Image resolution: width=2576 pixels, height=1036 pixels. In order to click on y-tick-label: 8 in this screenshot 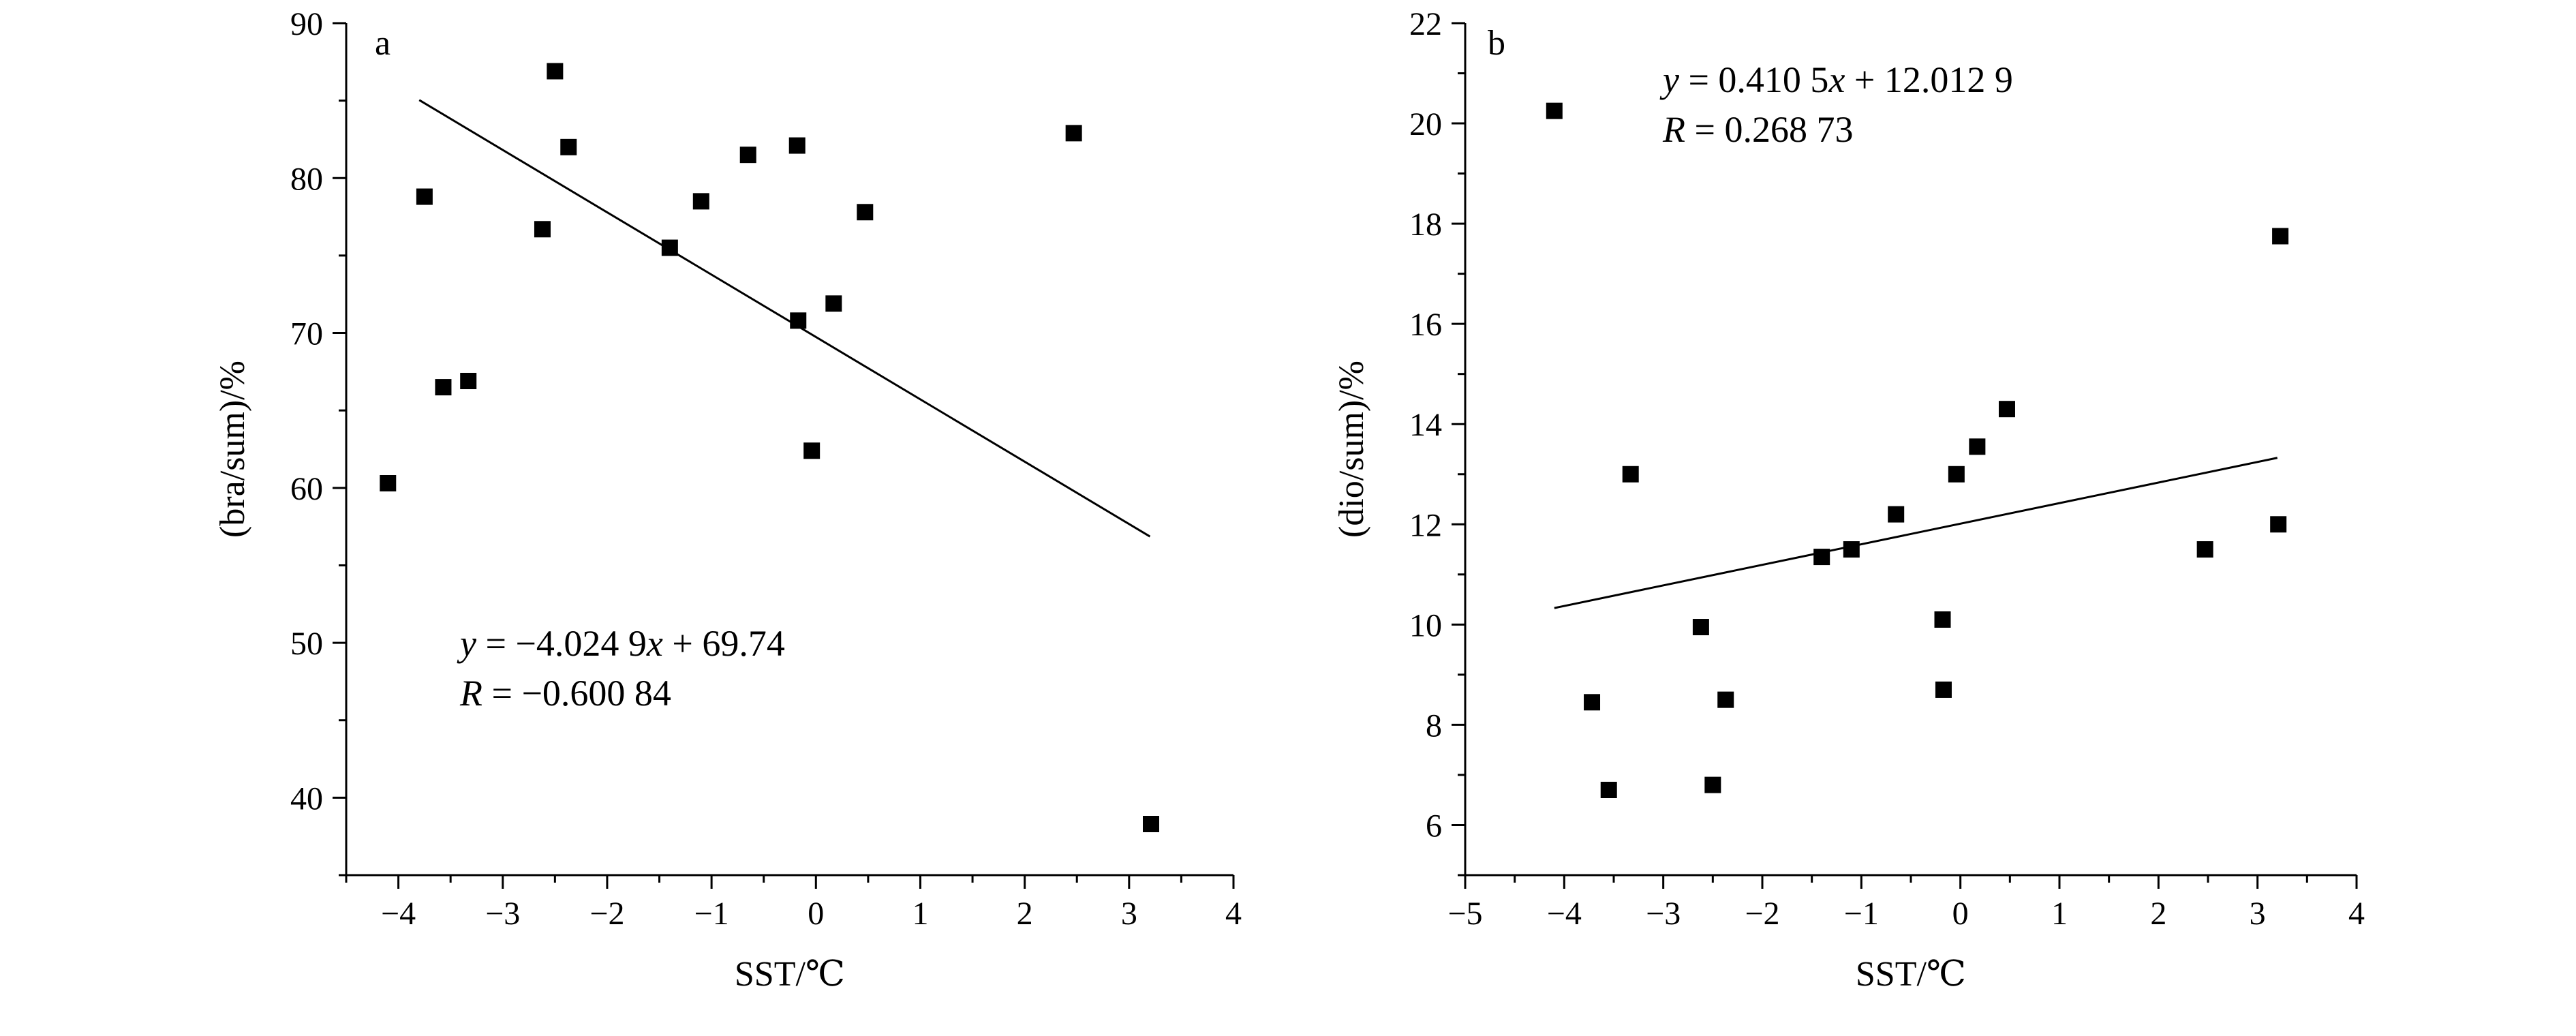, I will do `click(1434, 725)`.